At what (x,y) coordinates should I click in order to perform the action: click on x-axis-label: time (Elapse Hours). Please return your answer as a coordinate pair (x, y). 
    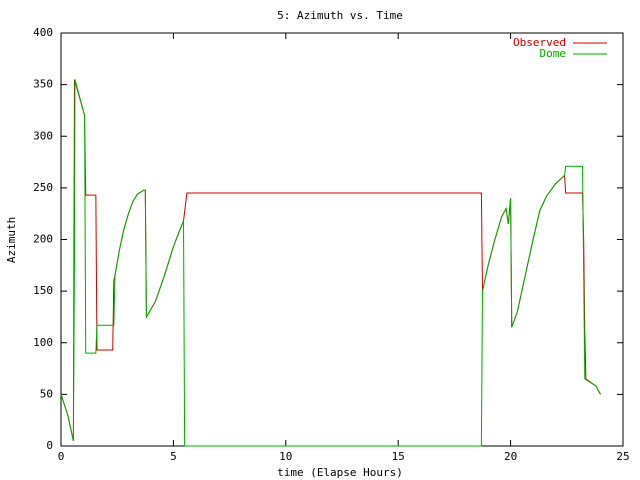
    Looking at the image, I should click on (340, 472).